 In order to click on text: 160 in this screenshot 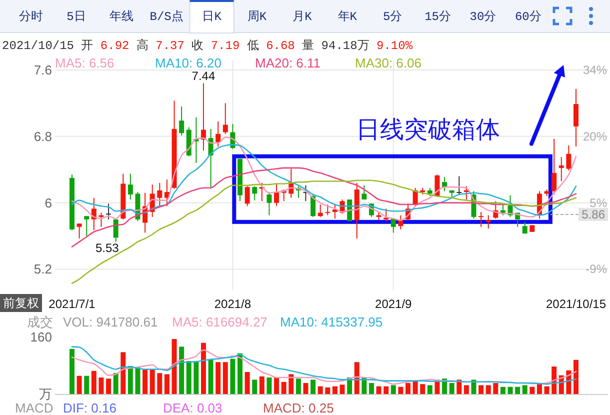, I will do `click(41, 337)`.